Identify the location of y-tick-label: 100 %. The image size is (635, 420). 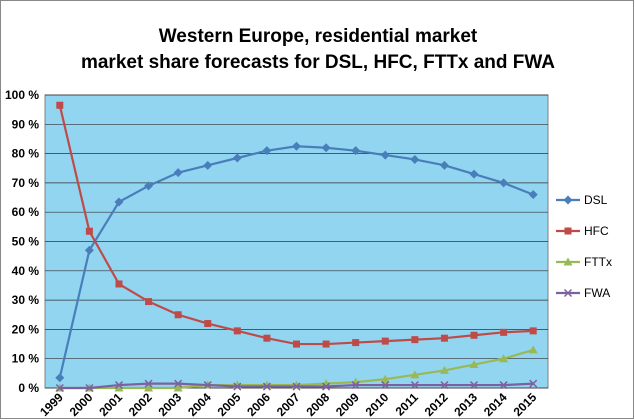
(22, 95).